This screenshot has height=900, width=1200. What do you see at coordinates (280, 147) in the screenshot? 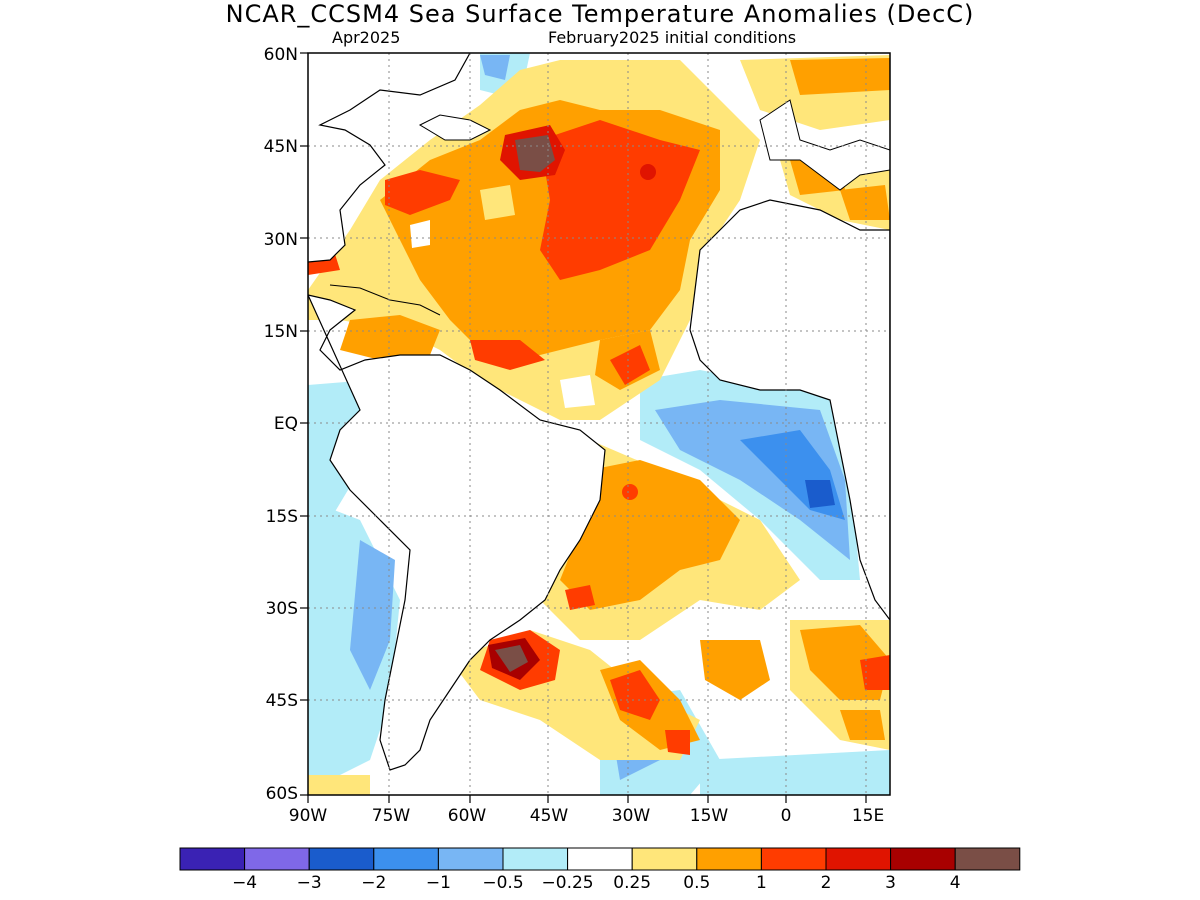
I see `lat-label-45n: 45N` at bounding box center [280, 147].